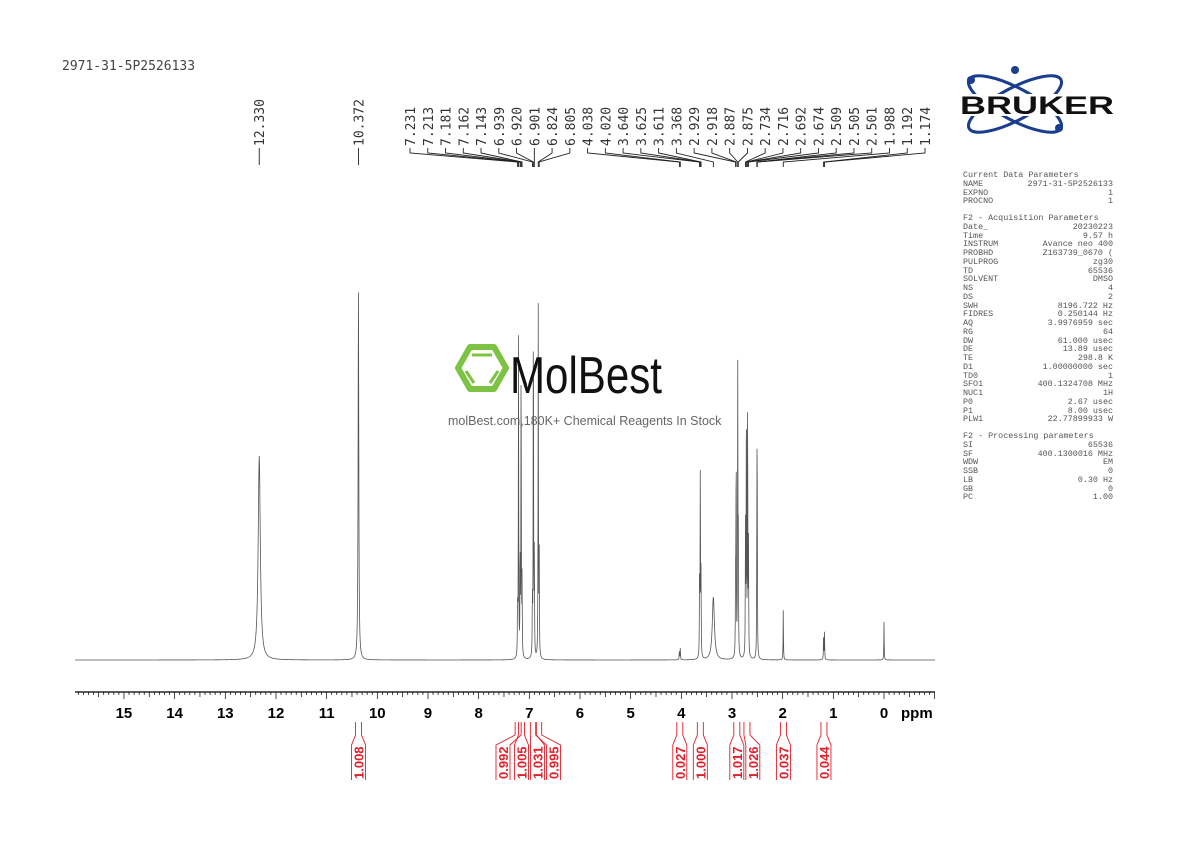  What do you see at coordinates (971, 471) in the screenshot?
I see `param-key: SSB` at bounding box center [971, 471].